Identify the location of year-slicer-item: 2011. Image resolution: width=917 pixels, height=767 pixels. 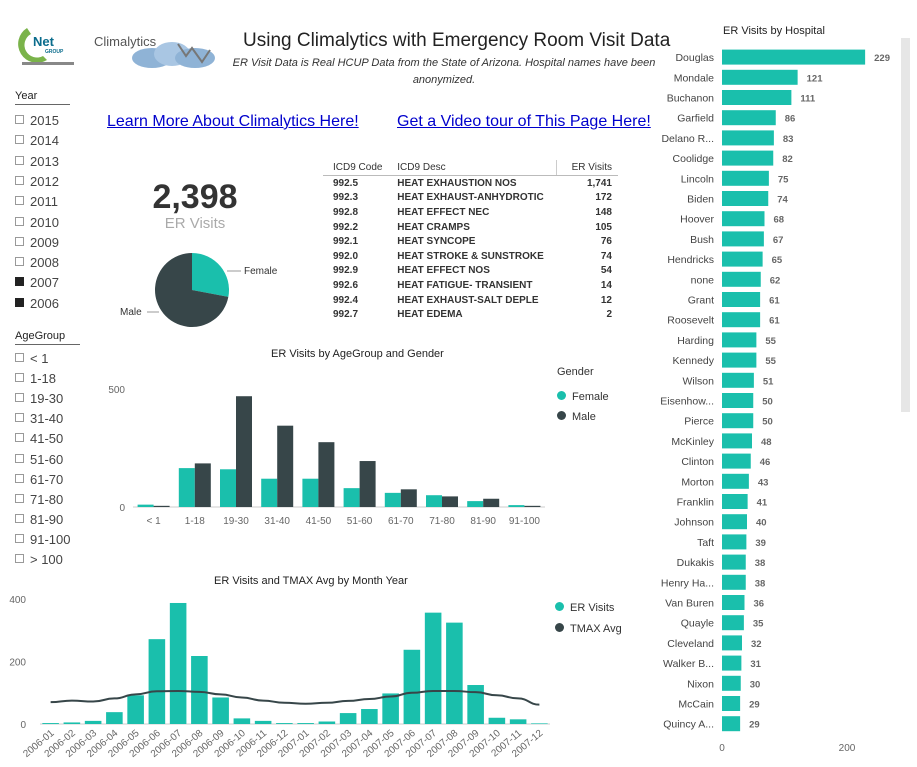
(36, 201).